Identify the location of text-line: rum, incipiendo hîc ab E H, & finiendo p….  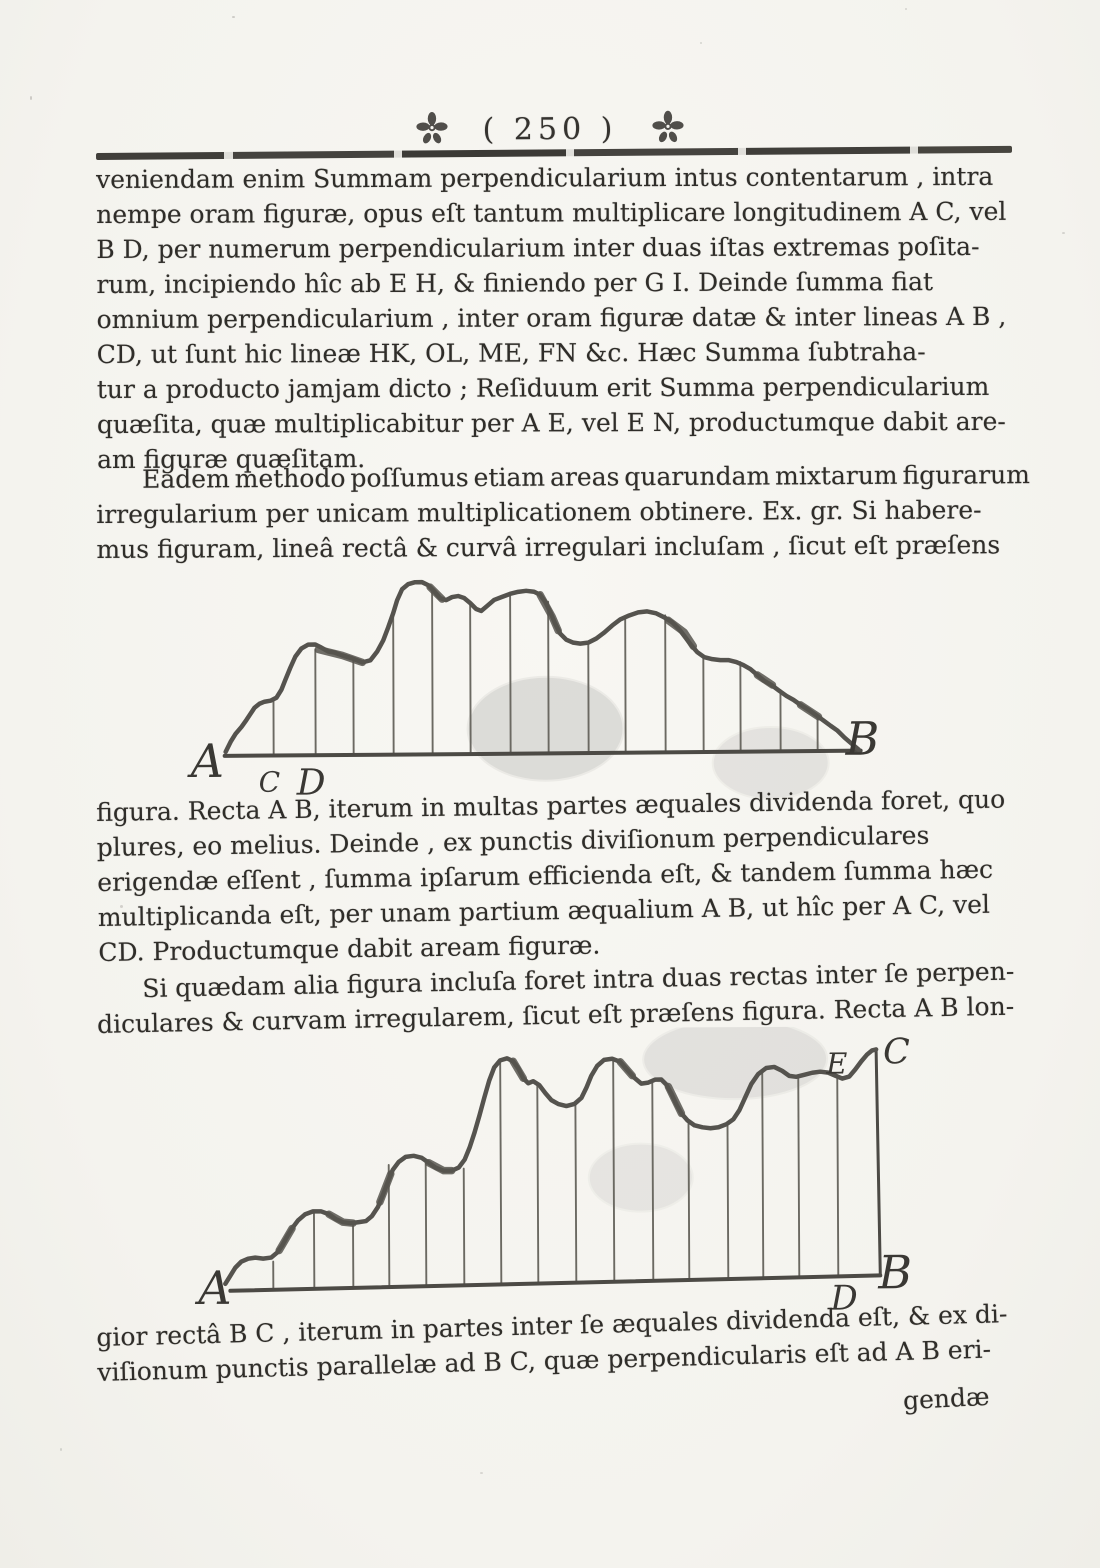
(515, 283).